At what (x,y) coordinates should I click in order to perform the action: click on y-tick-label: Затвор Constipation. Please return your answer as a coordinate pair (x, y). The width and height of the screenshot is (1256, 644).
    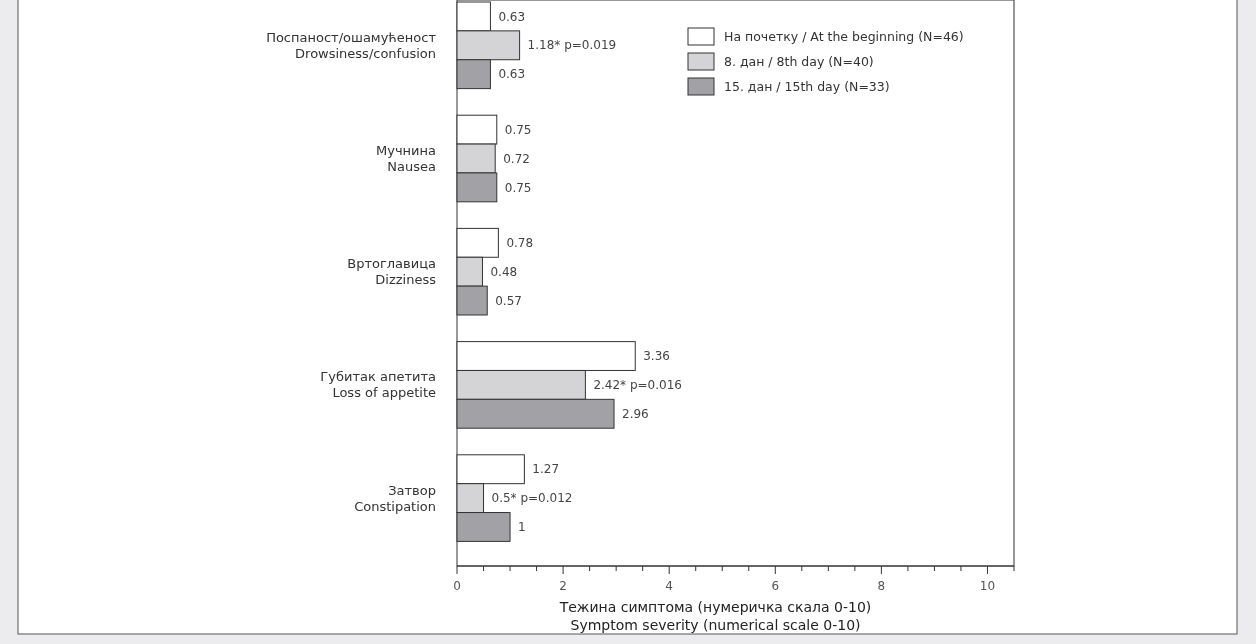
    Looking at the image, I should click on (395, 498).